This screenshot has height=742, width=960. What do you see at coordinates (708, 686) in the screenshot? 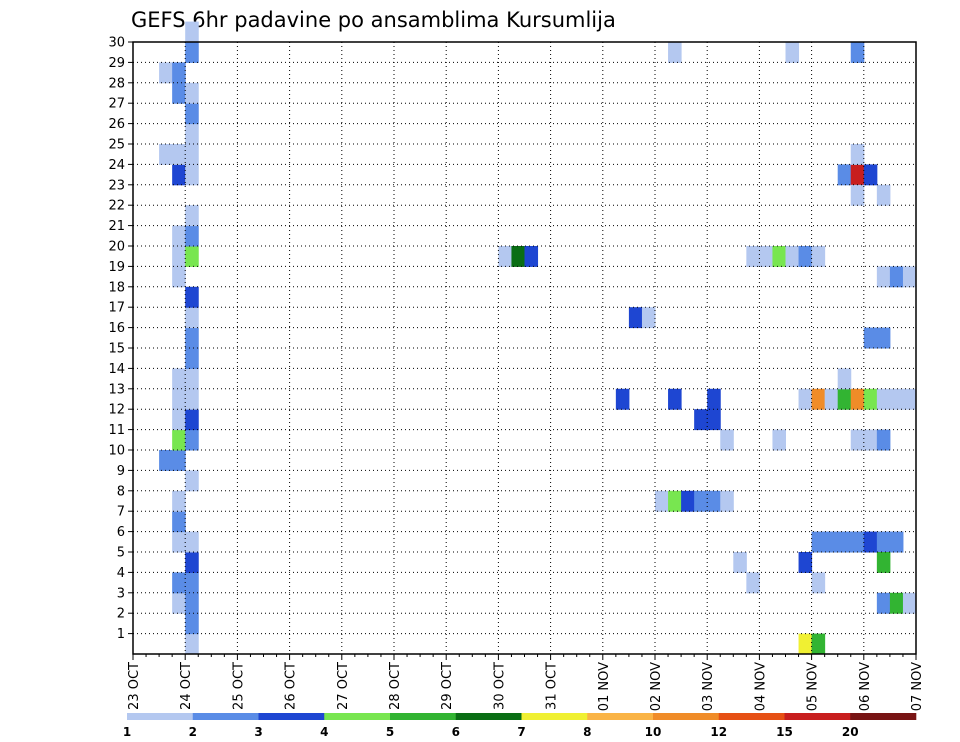
I see `x-tick-label: 03 NOV` at bounding box center [708, 686].